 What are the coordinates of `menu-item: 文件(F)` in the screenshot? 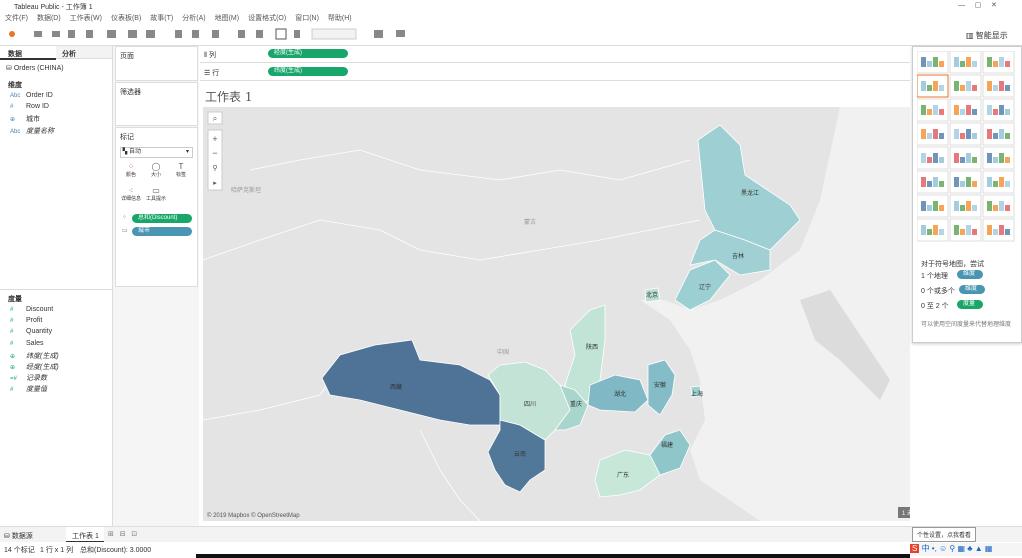 It's located at (16, 18).